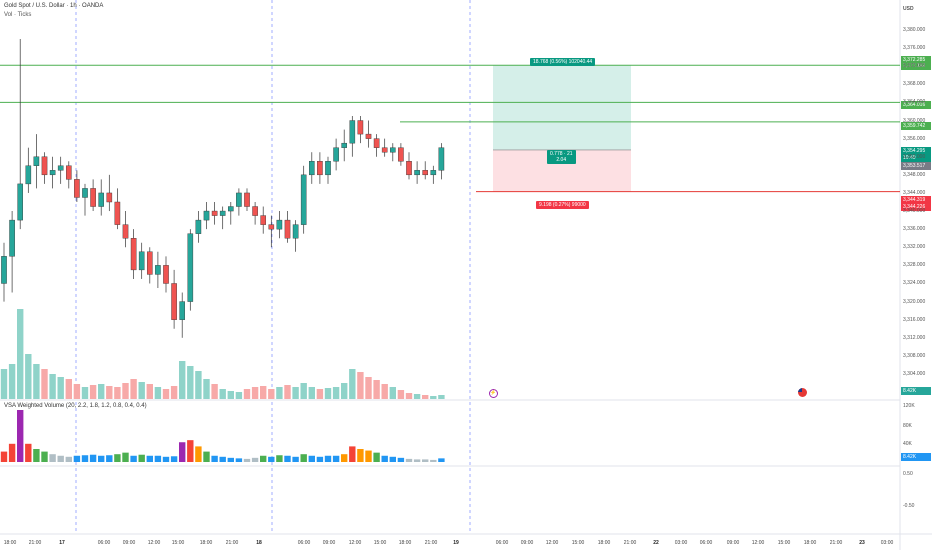 Image resolution: width=932 pixels, height=550 pixels. What do you see at coordinates (914, 319) in the screenshot?
I see `price-tick: 3,316.000` at bounding box center [914, 319].